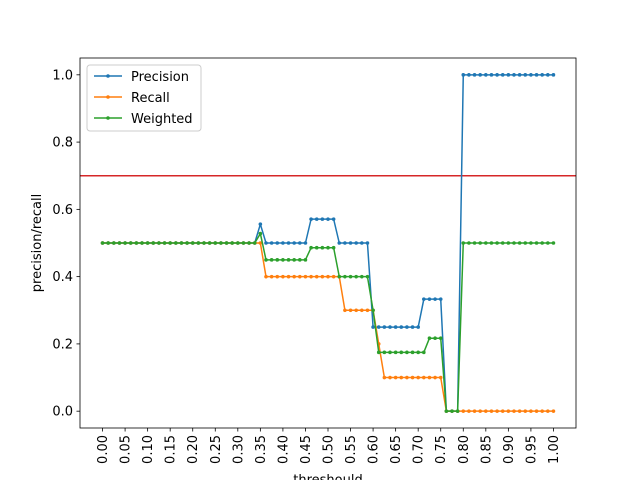 The height and width of the screenshot is (480, 640). I want to click on y-axis-label: precision/recall, so click(37, 243).